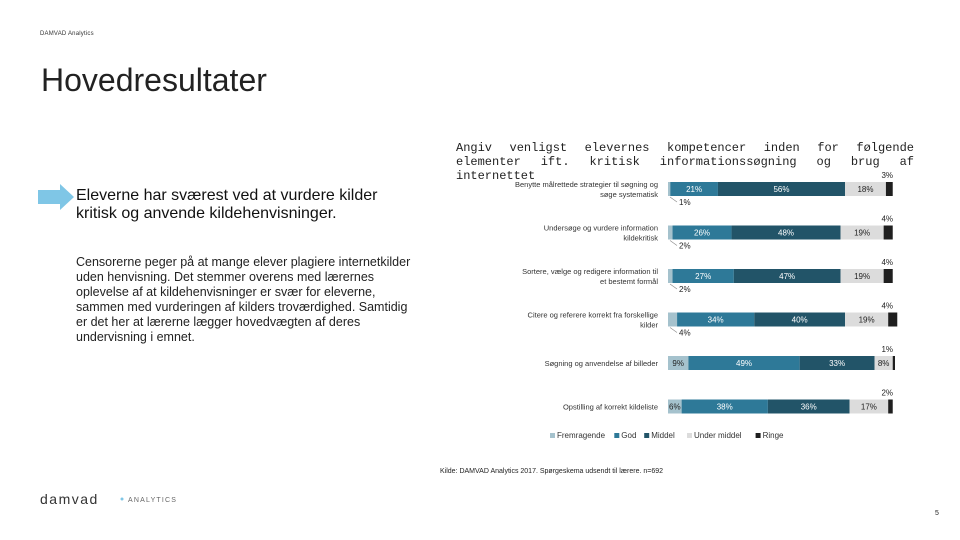  What do you see at coordinates (56, 197) in the screenshot?
I see `arrow-right-icon` at bounding box center [56, 197].